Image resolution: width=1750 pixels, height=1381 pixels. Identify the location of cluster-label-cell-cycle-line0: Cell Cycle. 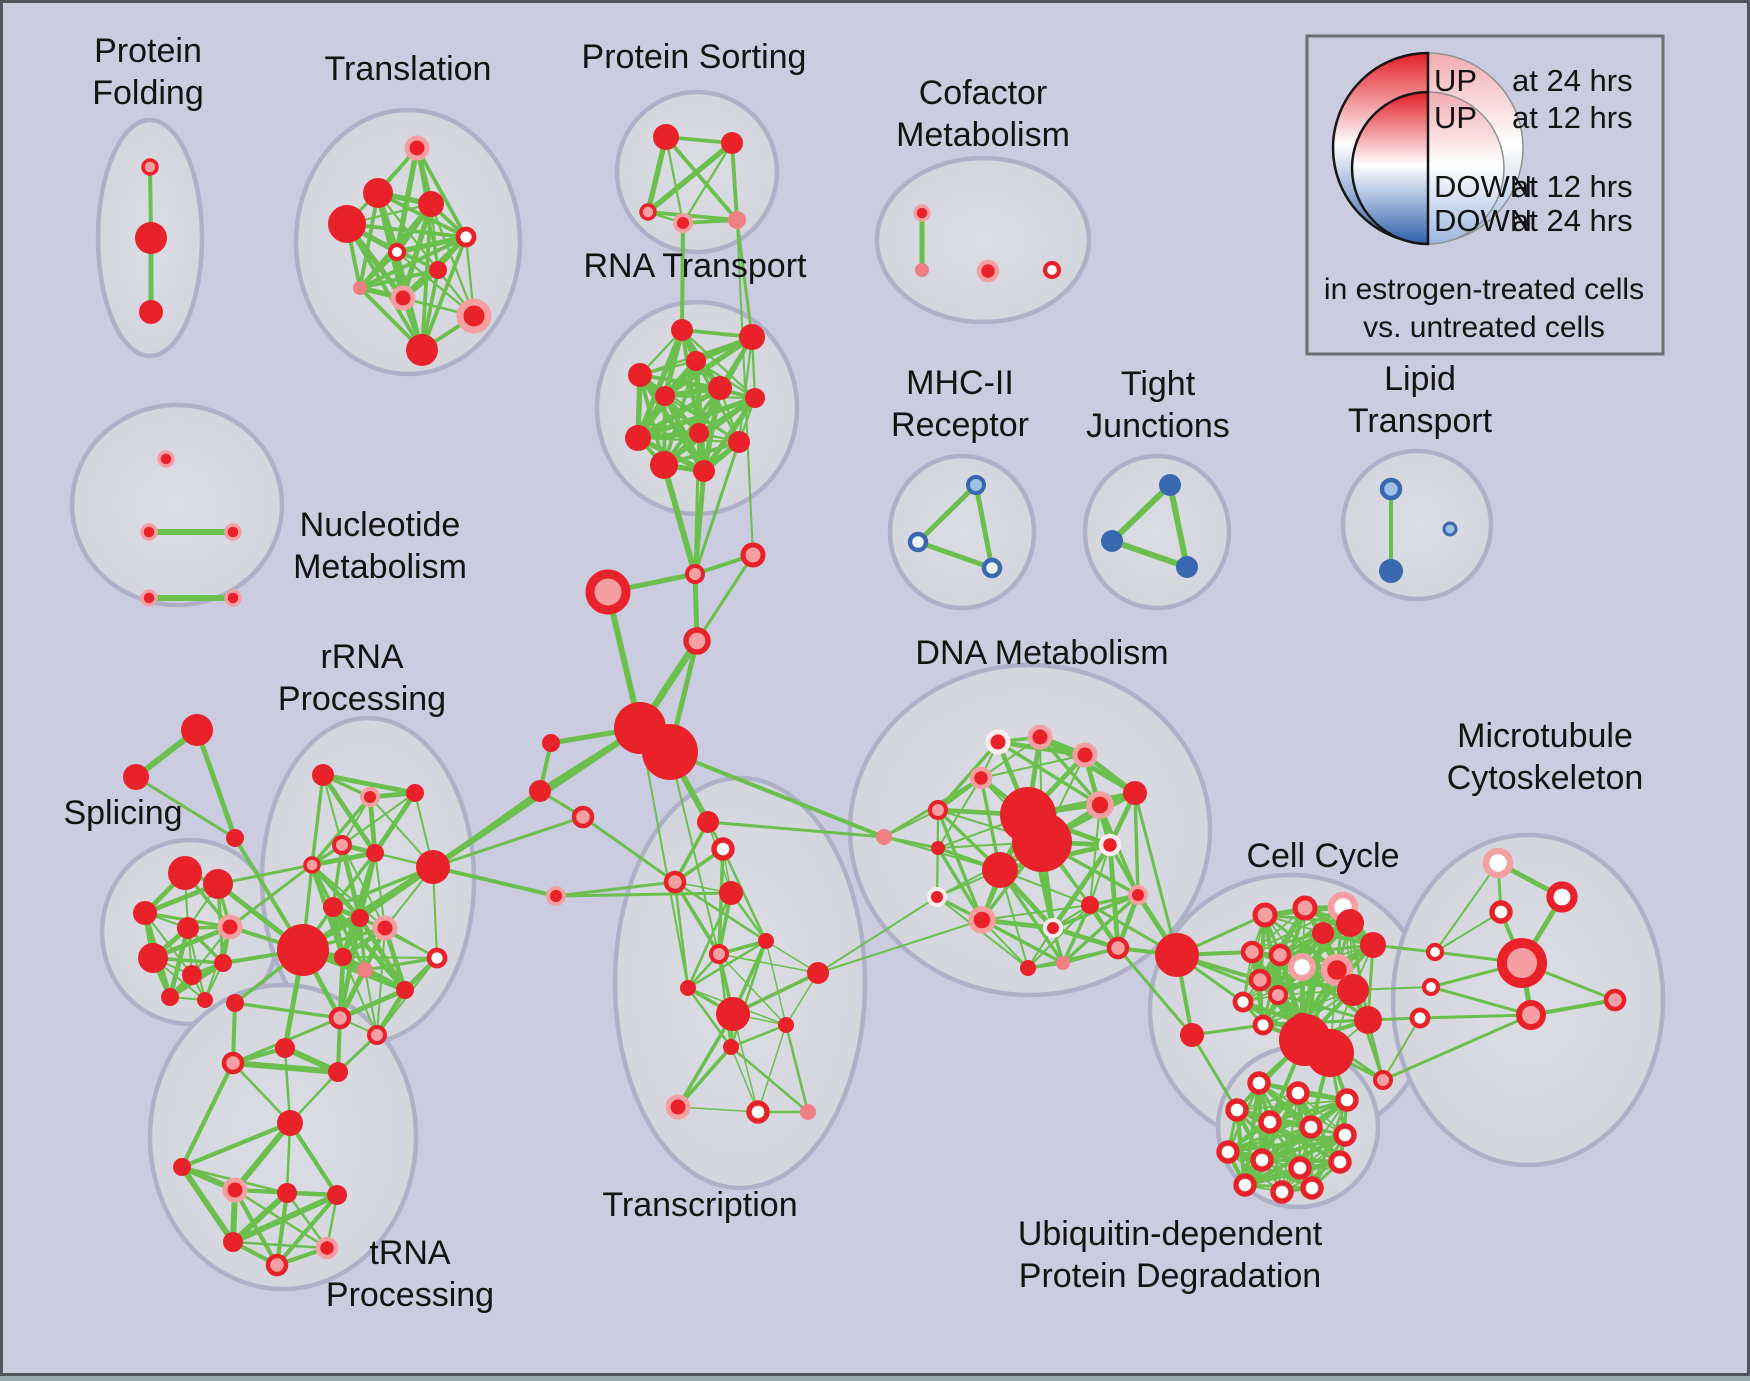
(1322, 856).